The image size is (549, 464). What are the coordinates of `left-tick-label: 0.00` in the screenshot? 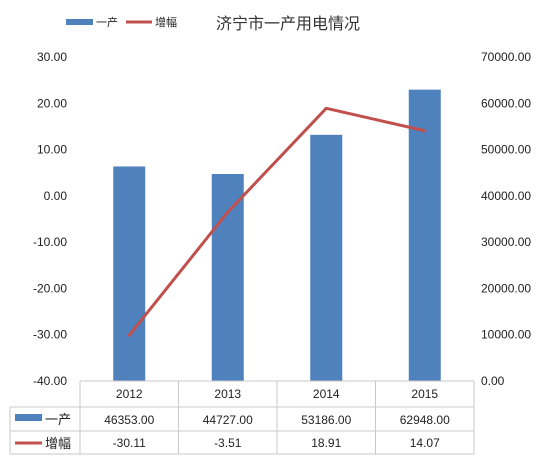 It's located at (56, 196).